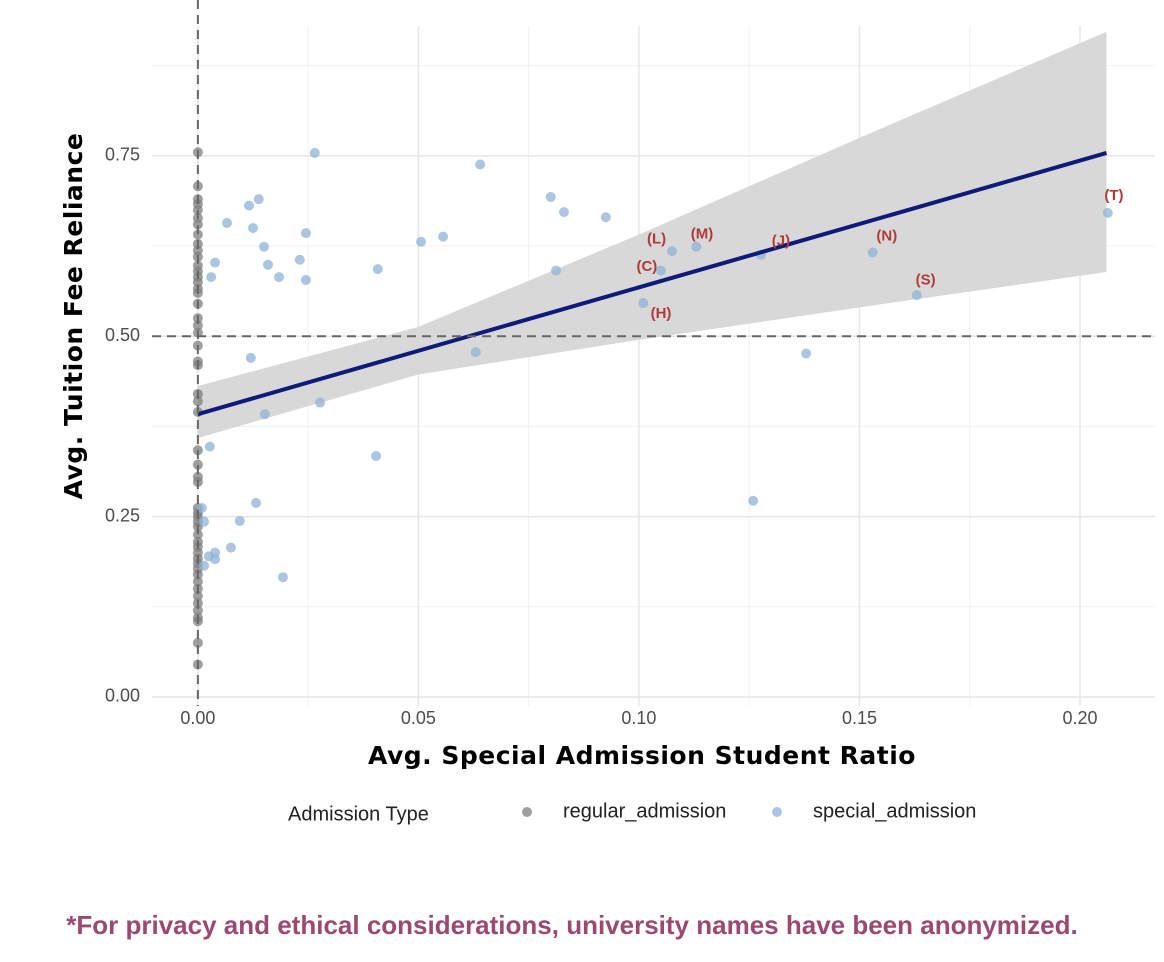  I want to click on x-axis-title: Avg. Special Admission Student Ratio, so click(642, 755).